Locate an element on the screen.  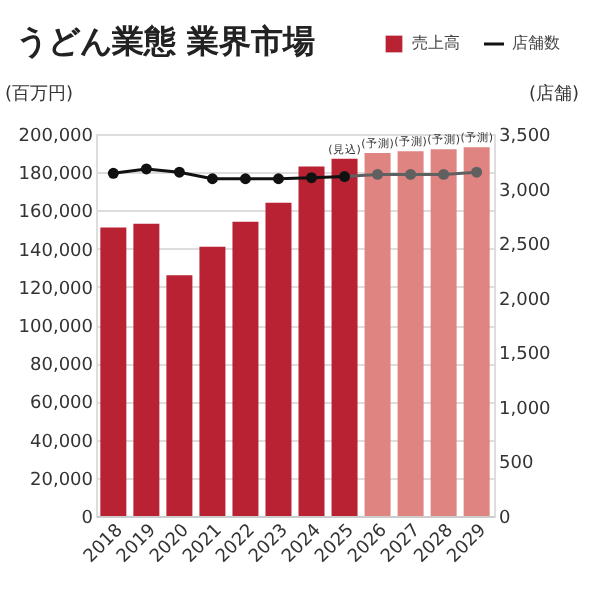
y-tick-label: 40,000 is located at coordinates (62, 442).